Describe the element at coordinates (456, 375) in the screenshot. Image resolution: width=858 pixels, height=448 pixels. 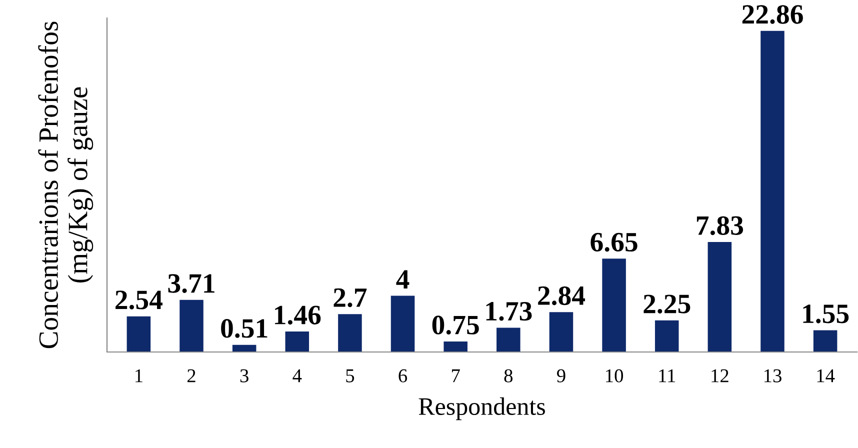
I see `x-tick-label: 7` at that location.